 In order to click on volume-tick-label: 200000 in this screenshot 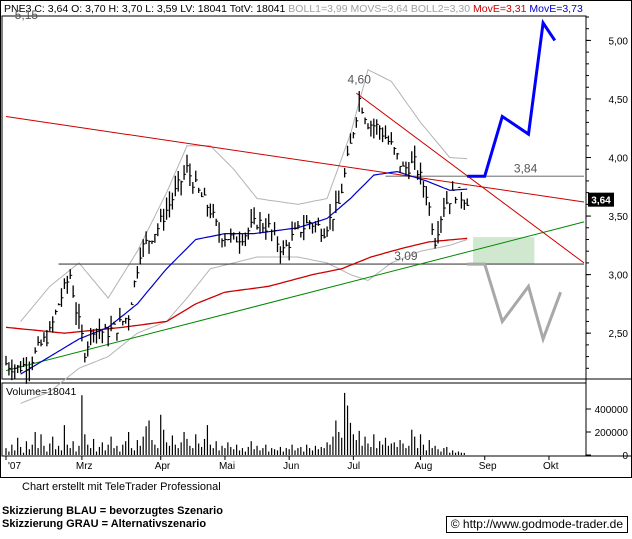, I will do `click(612, 433)`.